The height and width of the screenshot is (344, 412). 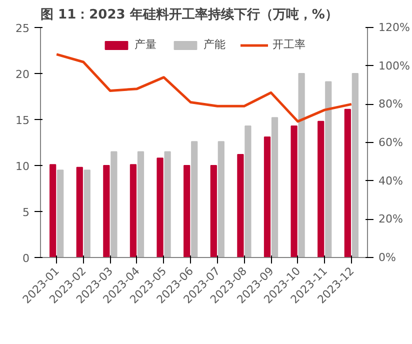 What do you see at coordinates (387, 257) in the screenshot?
I see `y2-tick-label: 0%` at bounding box center [387, 257].